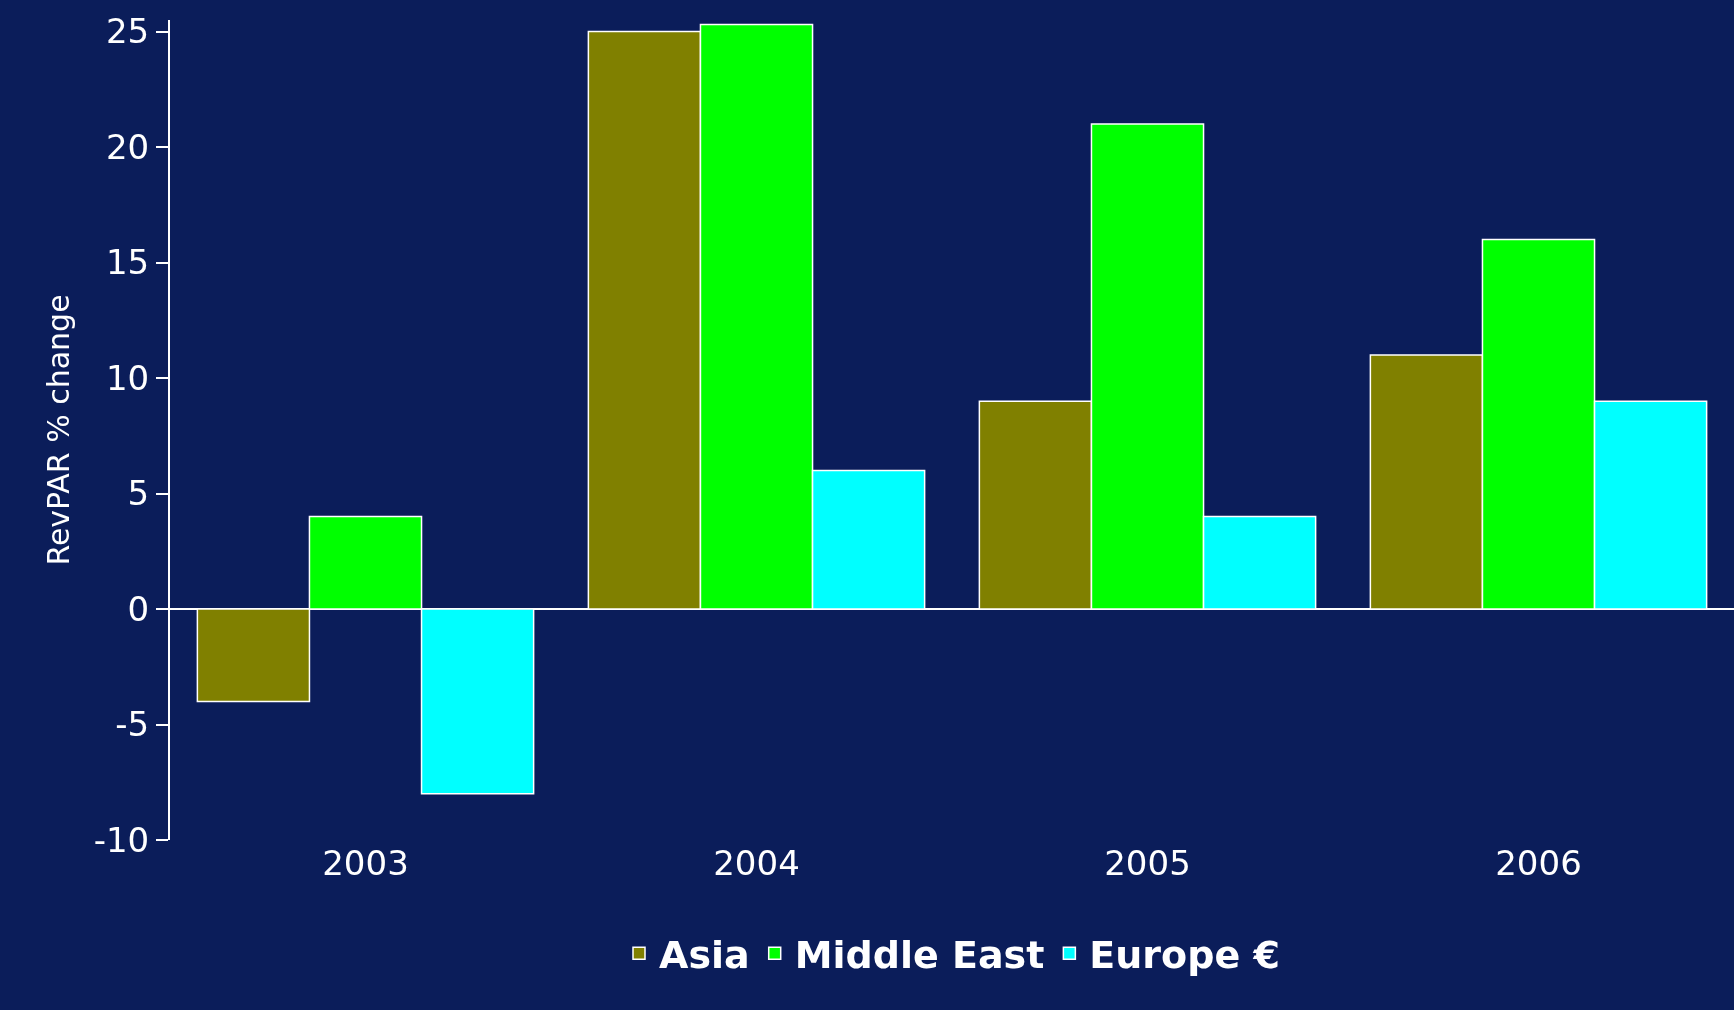 Image resolution: width=1734 pixels, height=1010 pixels. I want to click on y-axis-title: RevPAR % change, so click(59, 430).